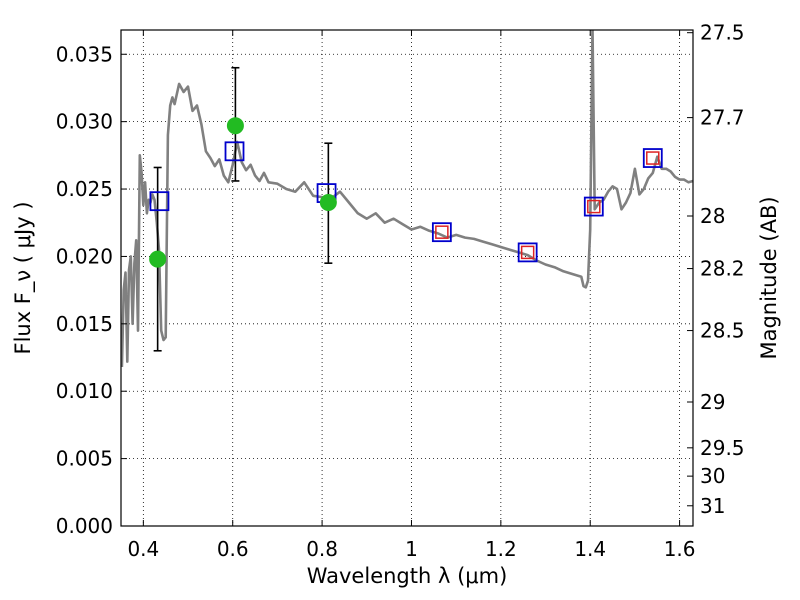 Image resolution: width=800 pixels, height=600 pixels. I want to click on x-tick-label: 0.8, so click(322, 549).